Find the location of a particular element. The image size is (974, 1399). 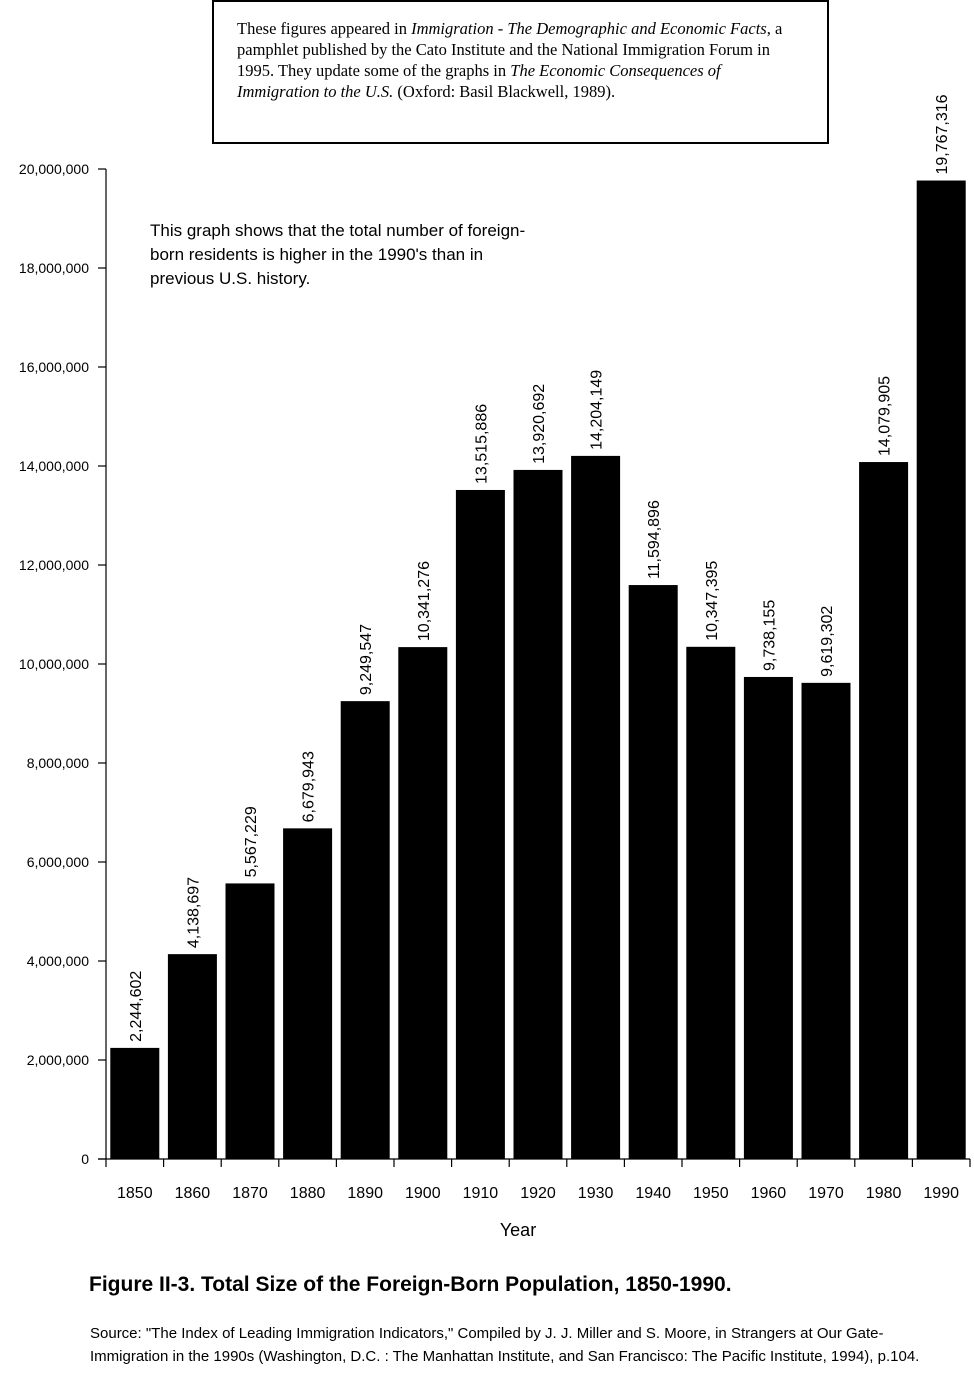

y-tick-label: 8,000,000 is located at coordinates (58, 763).